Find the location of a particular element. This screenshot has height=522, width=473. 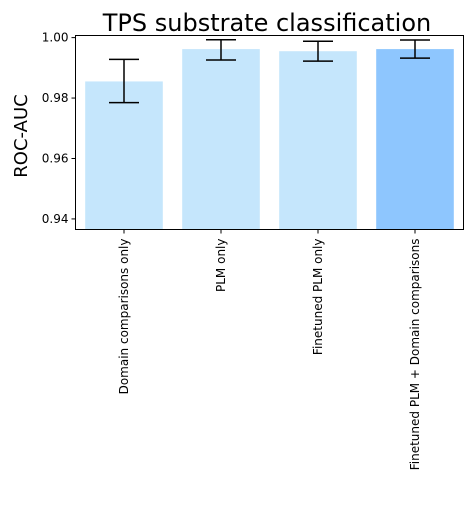

y-tick-label: 0.98 is located at coordinates (55, 98).